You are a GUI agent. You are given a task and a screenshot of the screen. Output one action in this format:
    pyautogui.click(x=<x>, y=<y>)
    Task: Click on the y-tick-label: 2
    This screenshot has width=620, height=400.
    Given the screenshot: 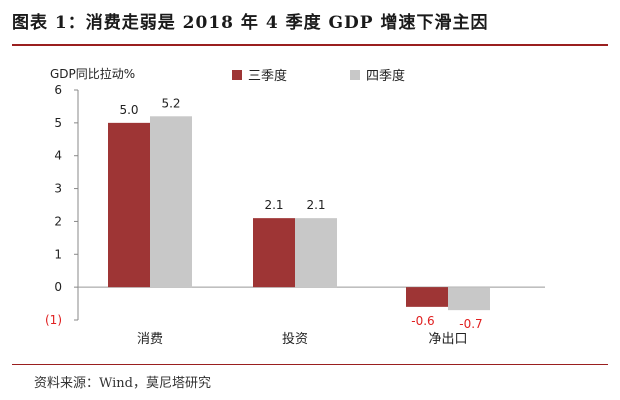 What is the action you would take?
    pyautogui.click(x=58, y=221)
    